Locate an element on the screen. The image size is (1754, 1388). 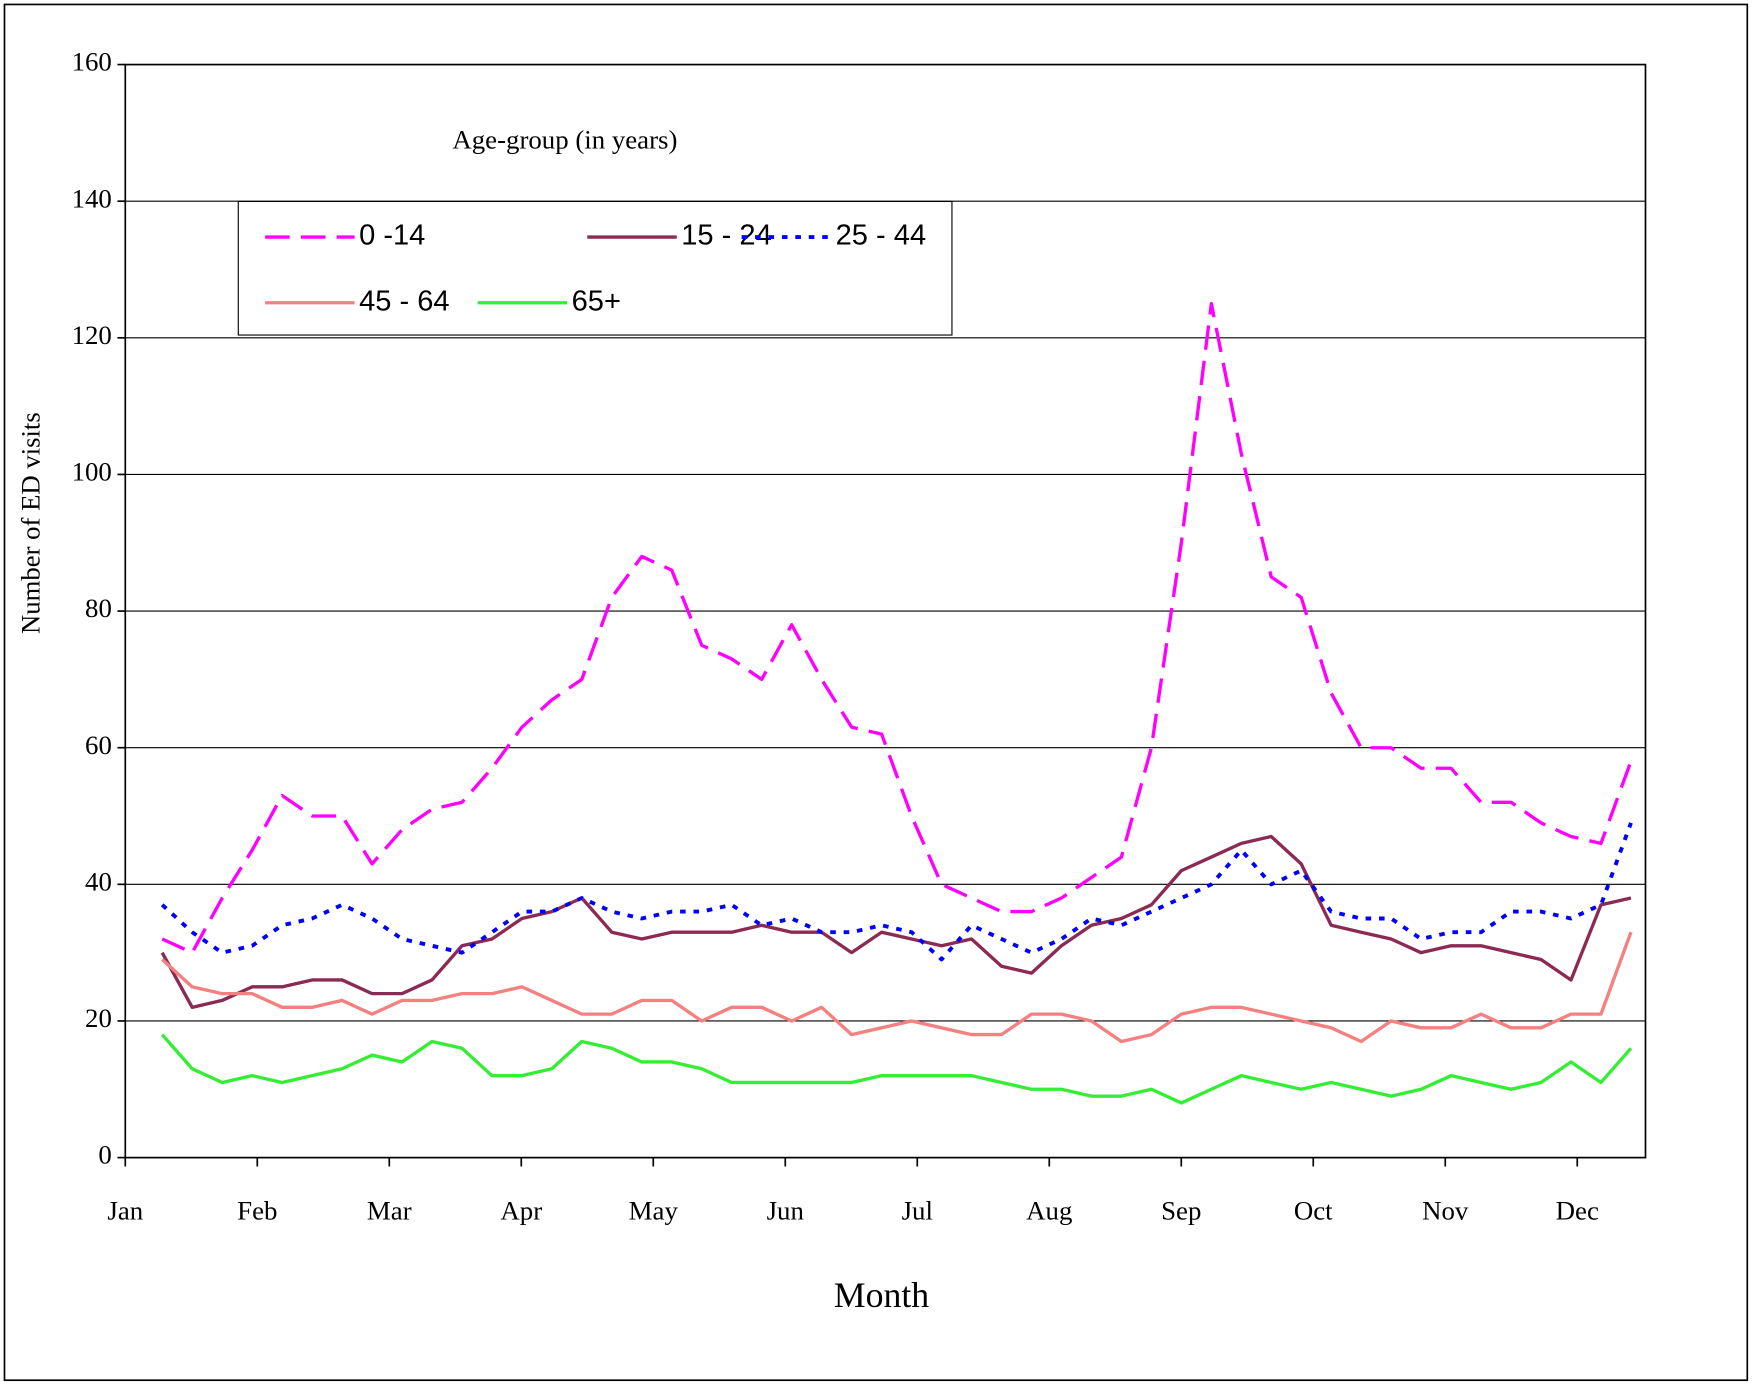
legend-label: 0 -14 is located at coordinates (392, 236).